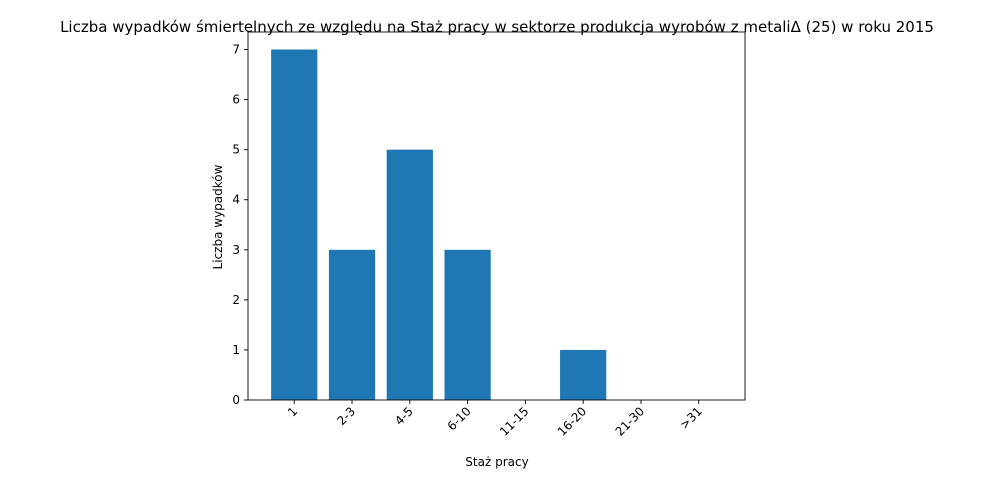  What do you see at coordinates (236, 300) in the screenshot?
I see `y-tick-label-2: 2` at bounding box center [236, 300].